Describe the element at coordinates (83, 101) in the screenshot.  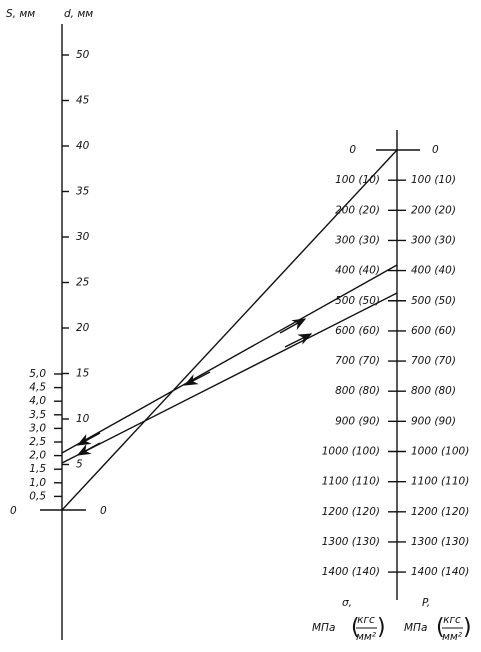
I see `d-tick-label: 45` at that location.